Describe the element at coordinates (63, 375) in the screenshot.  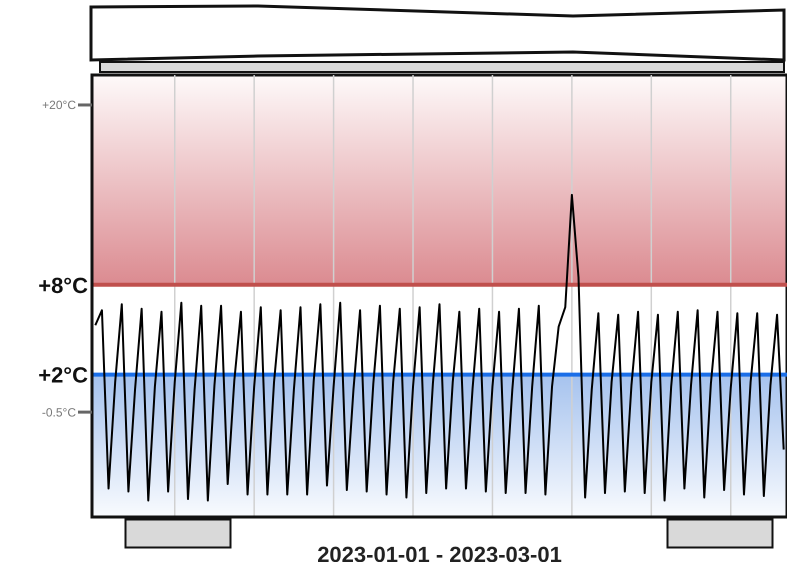
I see `ref-line-label: +2°C` at that location.